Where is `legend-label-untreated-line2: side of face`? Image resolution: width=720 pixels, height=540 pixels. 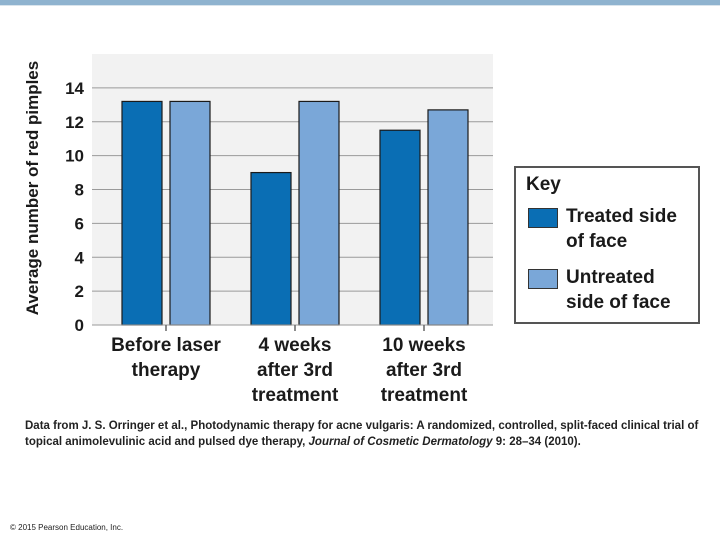
legend-label-untreated-line2: side of face is located at coordinates (618, 302).